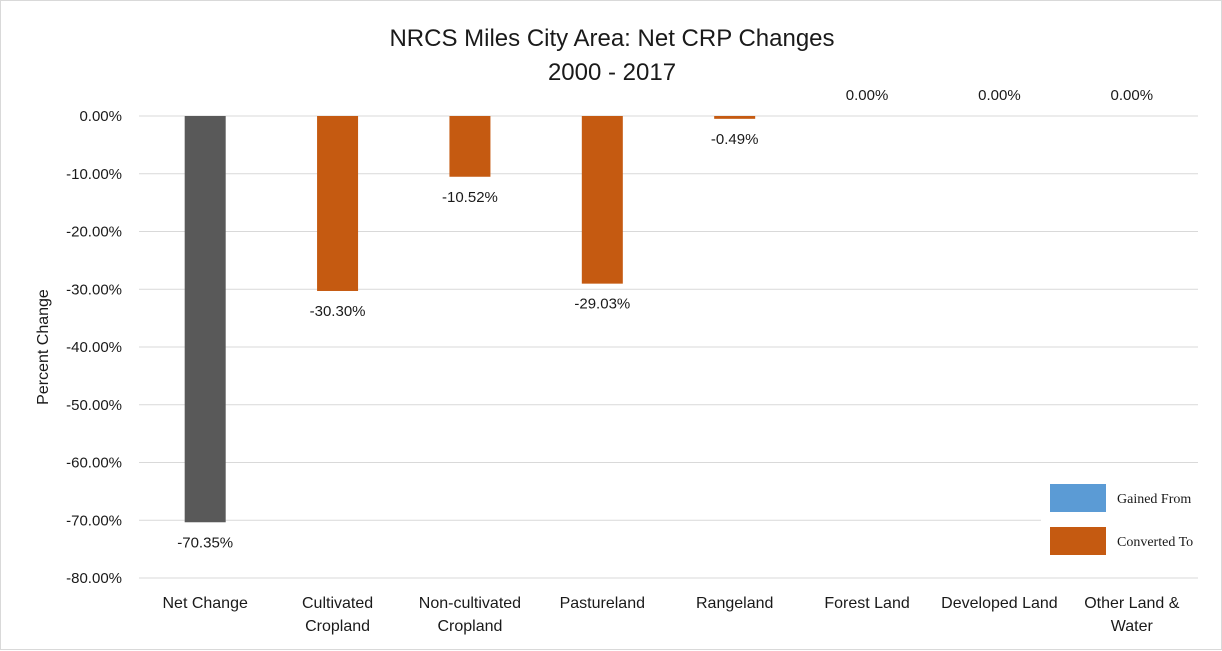  Describe the element at coordinates (866, 603) in the screenshot. I see `category-label: Forest Land` at that location.